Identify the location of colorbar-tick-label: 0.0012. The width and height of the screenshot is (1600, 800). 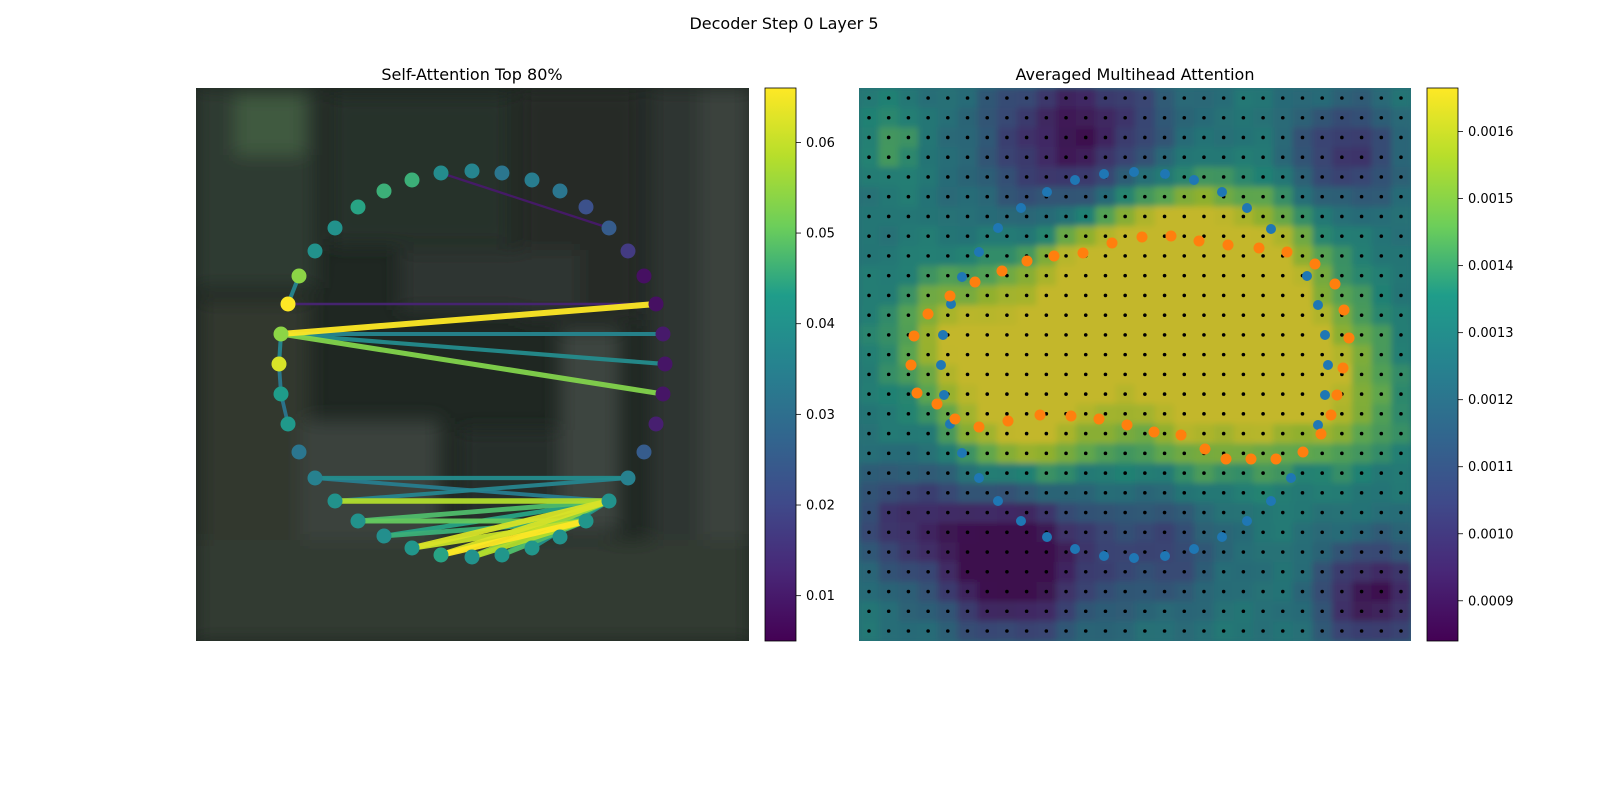
(1491, 400).